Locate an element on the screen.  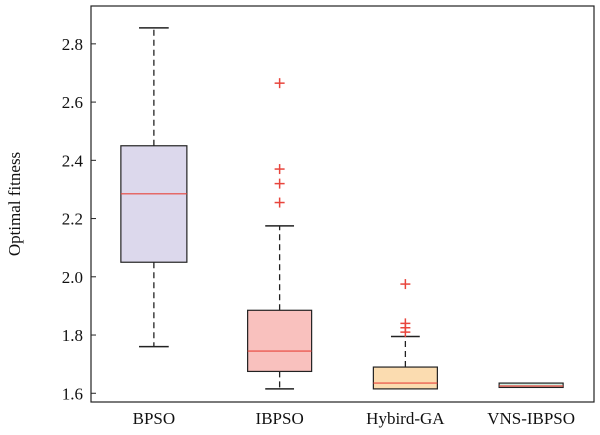
box-vns-ibpso is located at coordinates (531, 385).